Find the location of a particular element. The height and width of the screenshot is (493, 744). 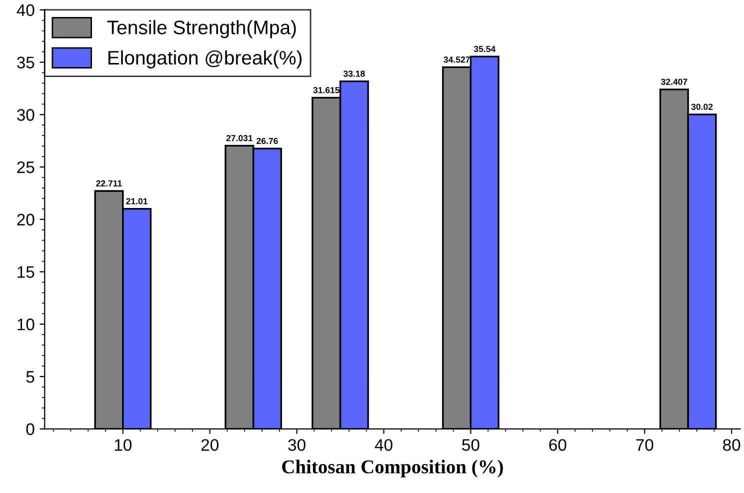

y-tick-label: 25 is located at coordinates (25, 167).